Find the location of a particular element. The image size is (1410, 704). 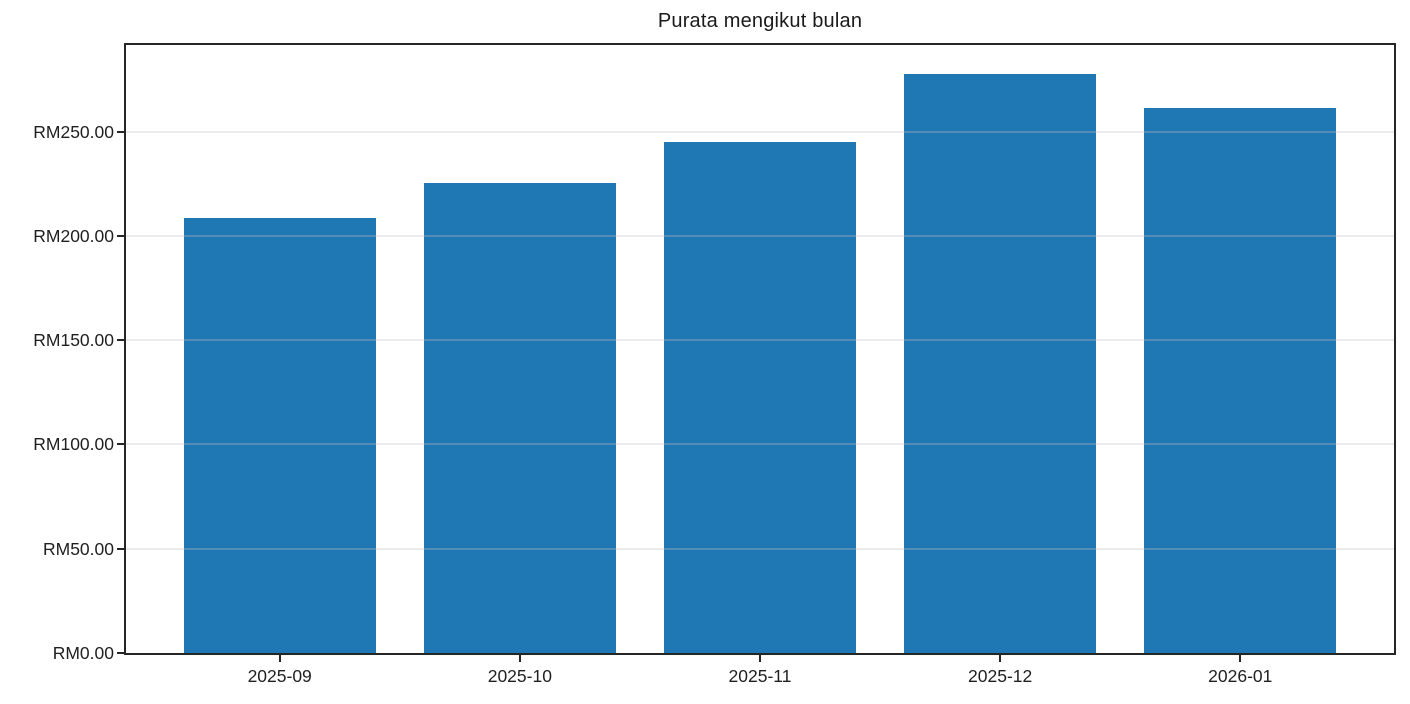

ytick-label-250: RM250.00 is located at coordinates (73, 131).